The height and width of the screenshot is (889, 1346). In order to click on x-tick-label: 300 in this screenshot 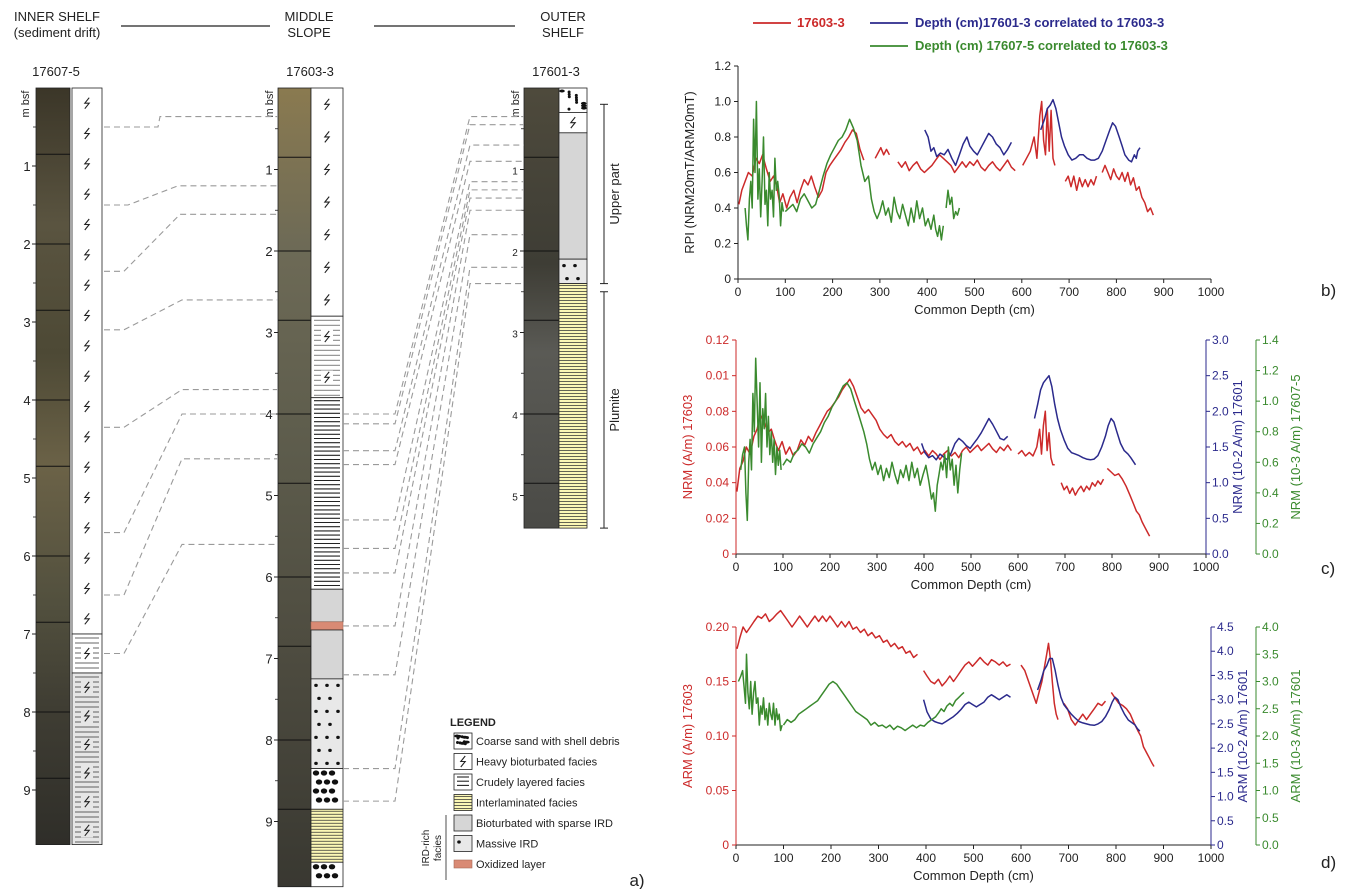, I will do `click(880, 292)`.